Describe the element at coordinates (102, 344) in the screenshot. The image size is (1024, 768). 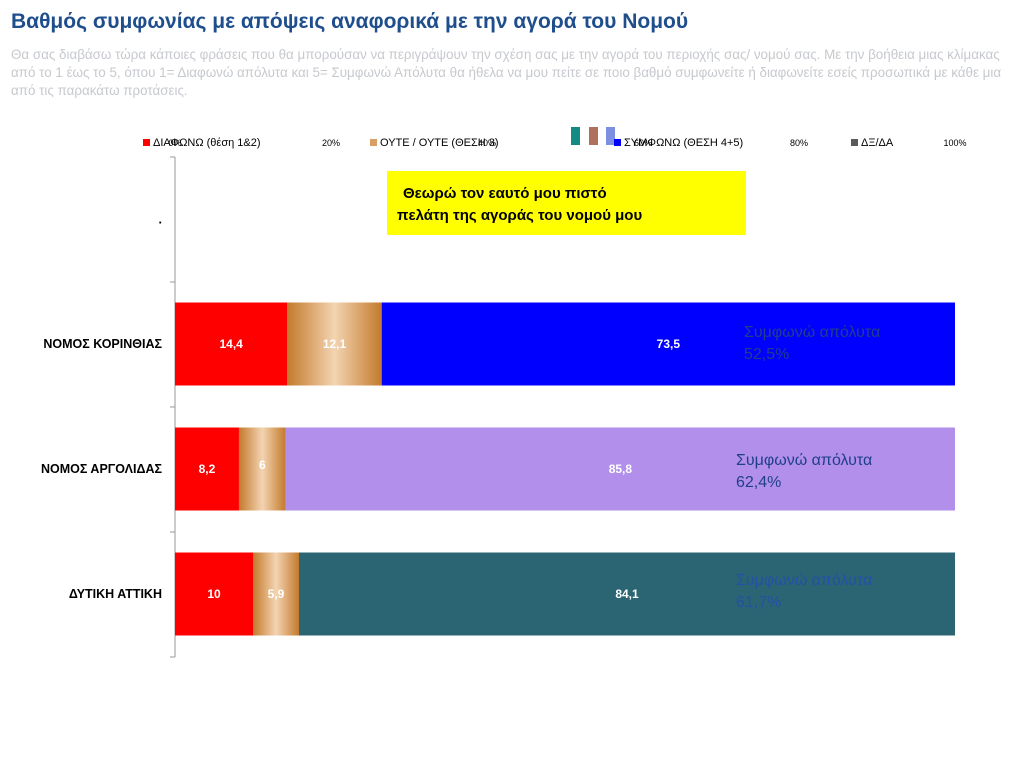
I see `category-label: ΝΟΜΟΣ ΚΟΡΙΝΘΙΑΣ` at that location.